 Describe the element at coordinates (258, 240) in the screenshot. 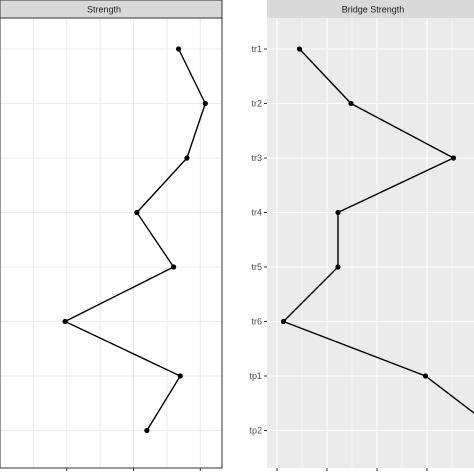

I see `bridge-strength-y-axis: tr1 tr2 tr3 tr4 tr5 tr6 tp1 tp2` at that location.